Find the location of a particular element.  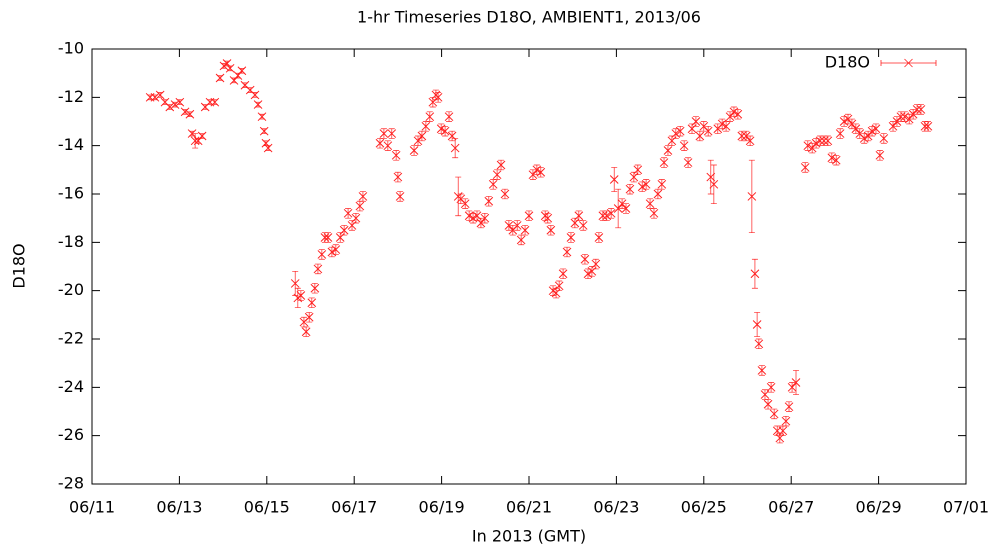

x-tick-label: 06/13 is located at coordinates (179, 507).